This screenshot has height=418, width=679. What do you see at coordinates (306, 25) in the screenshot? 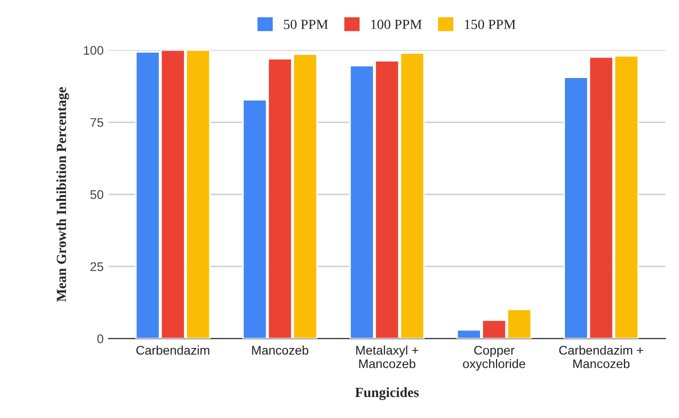
I see `legend-label: 50 PPM` at bounding box center [306, 25].